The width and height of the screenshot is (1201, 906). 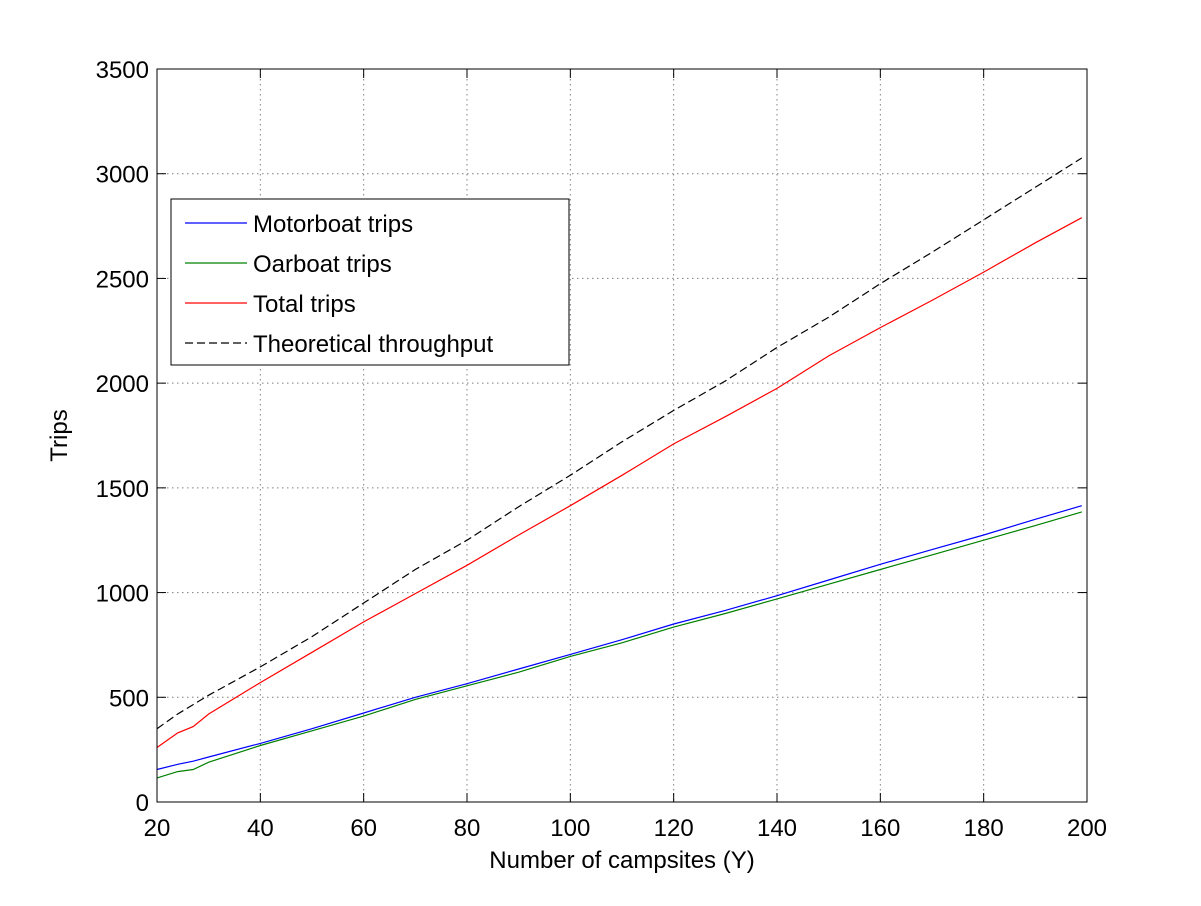 I want to click on x-tick-label: 40, so click(x=260, y=828).